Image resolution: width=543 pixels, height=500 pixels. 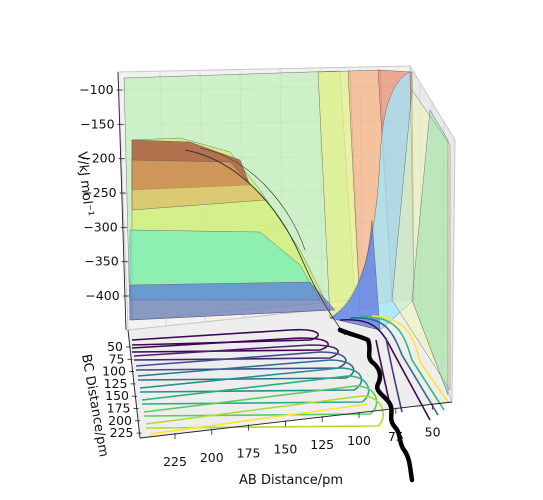 I want to click on y-tick-label: 125, so click(x=116, y=383).